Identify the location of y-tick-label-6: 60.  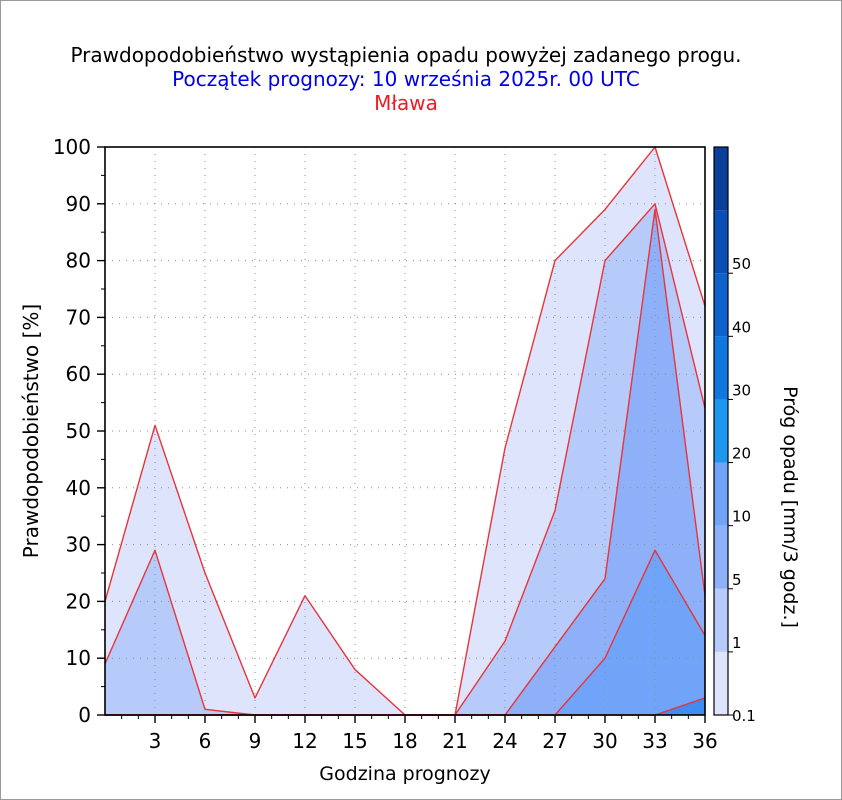
(78, 374).